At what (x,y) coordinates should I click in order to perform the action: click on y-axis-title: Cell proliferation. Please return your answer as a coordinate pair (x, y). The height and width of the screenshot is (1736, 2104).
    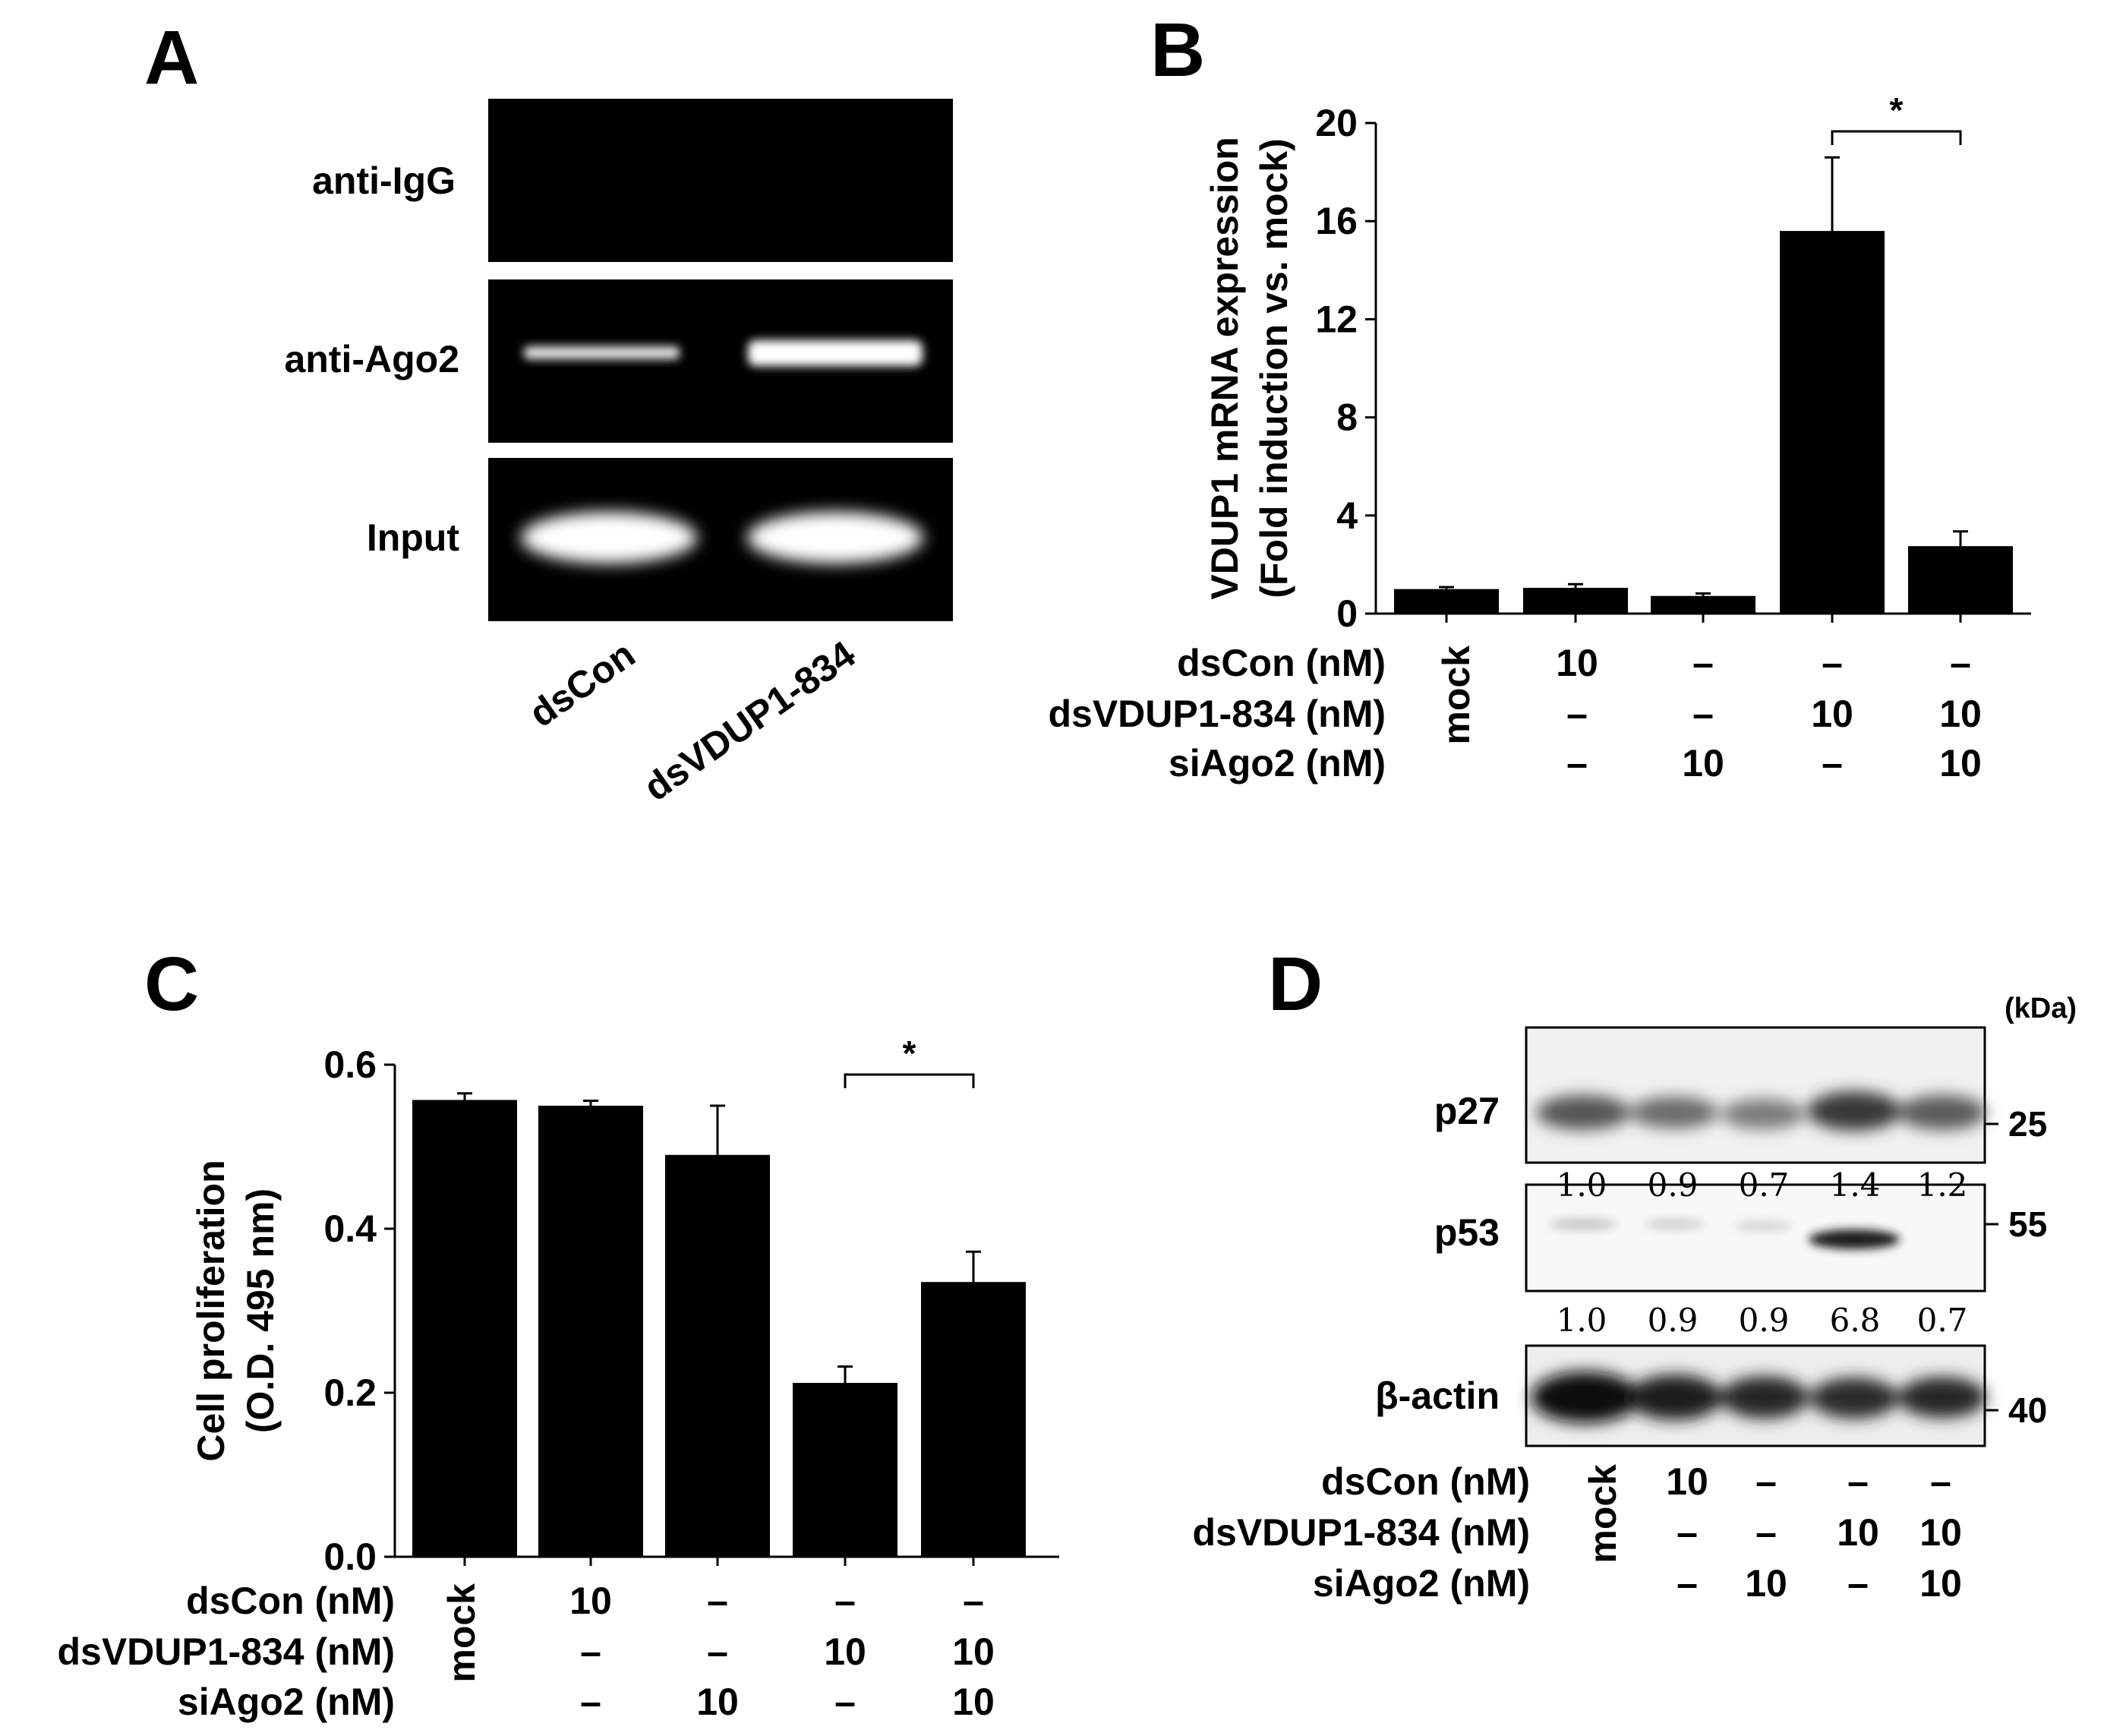
    Looking at the image, I should click on (211, 1310).